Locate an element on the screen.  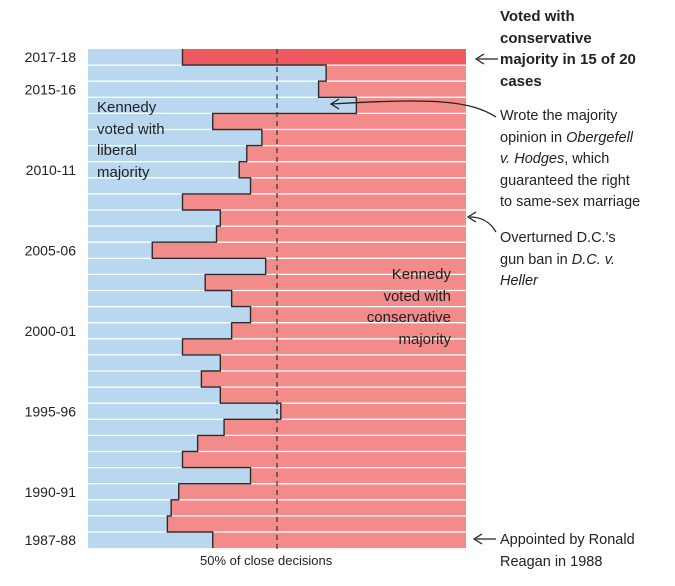
year-tick-2010-11: 2010-11 is located at coordinates (51, 170).